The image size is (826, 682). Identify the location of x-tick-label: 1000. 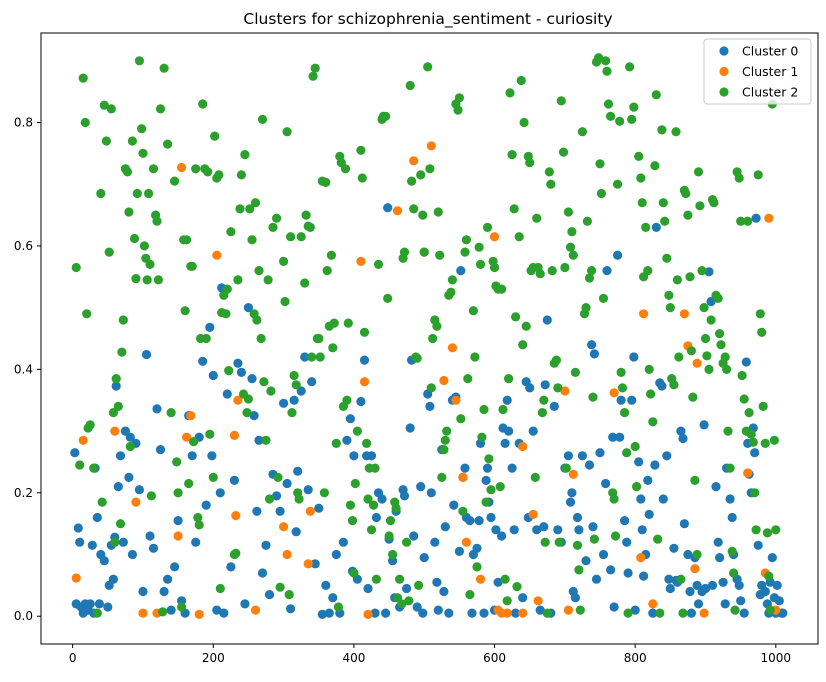
(776, 658).